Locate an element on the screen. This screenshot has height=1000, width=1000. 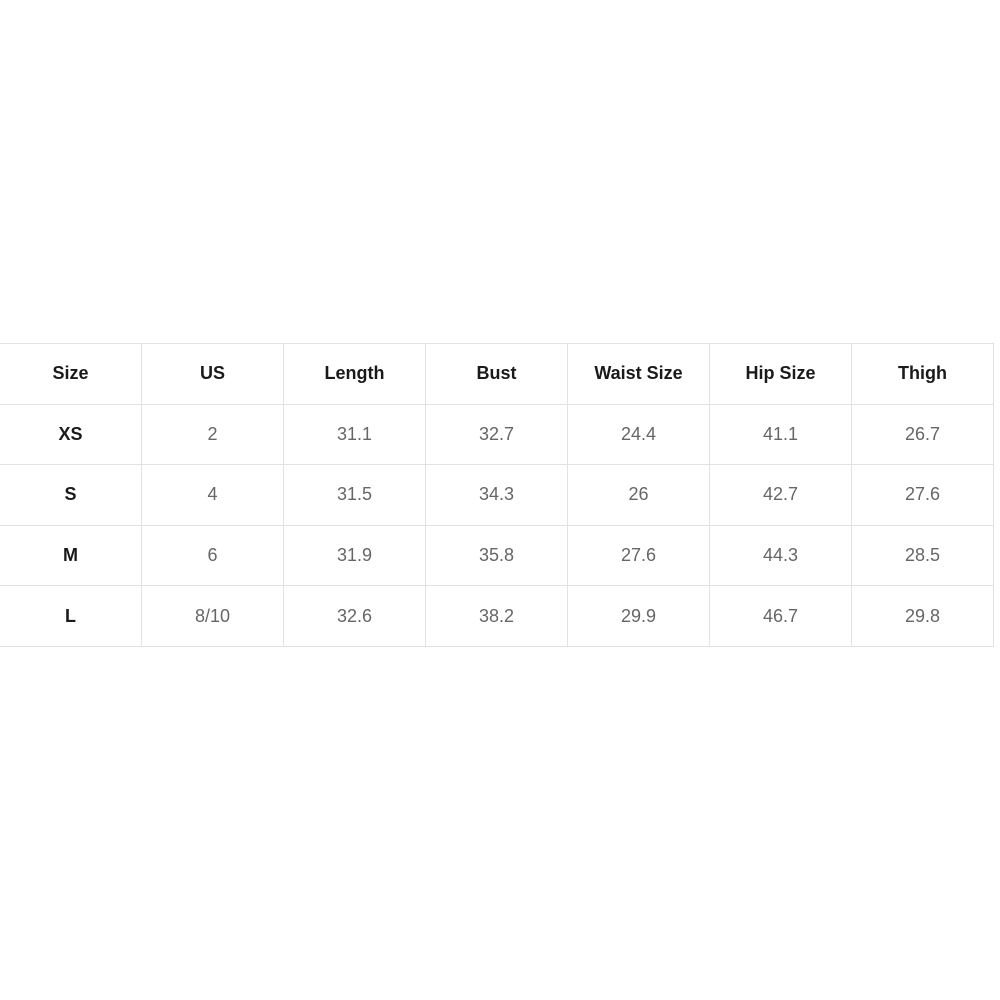
table-cell: 26.7 is located at coordinates (922, 434).